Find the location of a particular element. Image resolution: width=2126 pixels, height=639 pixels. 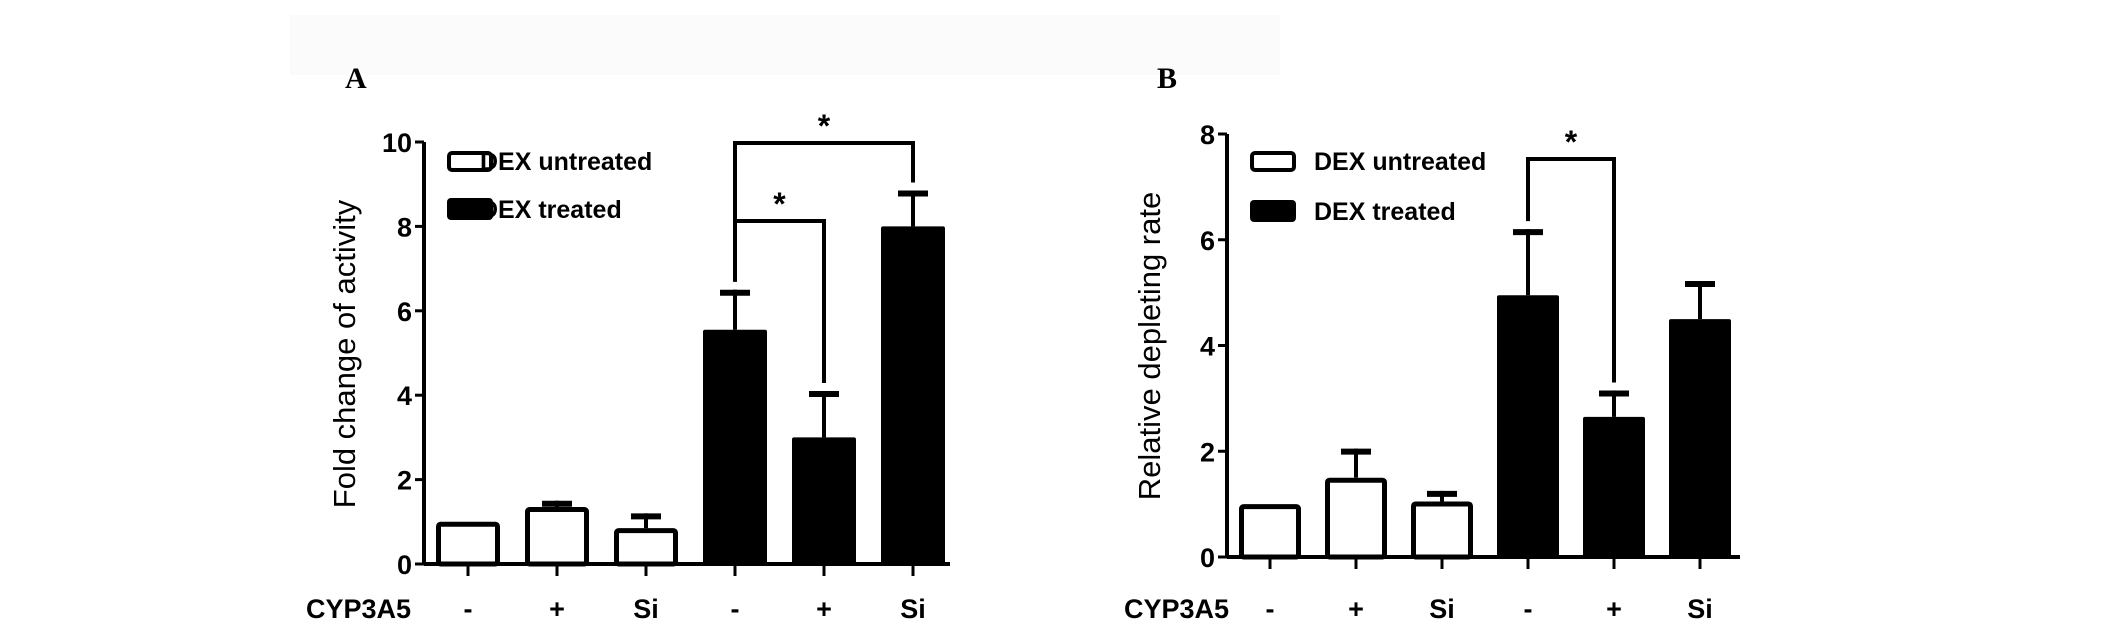

panel-label: B is located at coordinates (1167, 78).